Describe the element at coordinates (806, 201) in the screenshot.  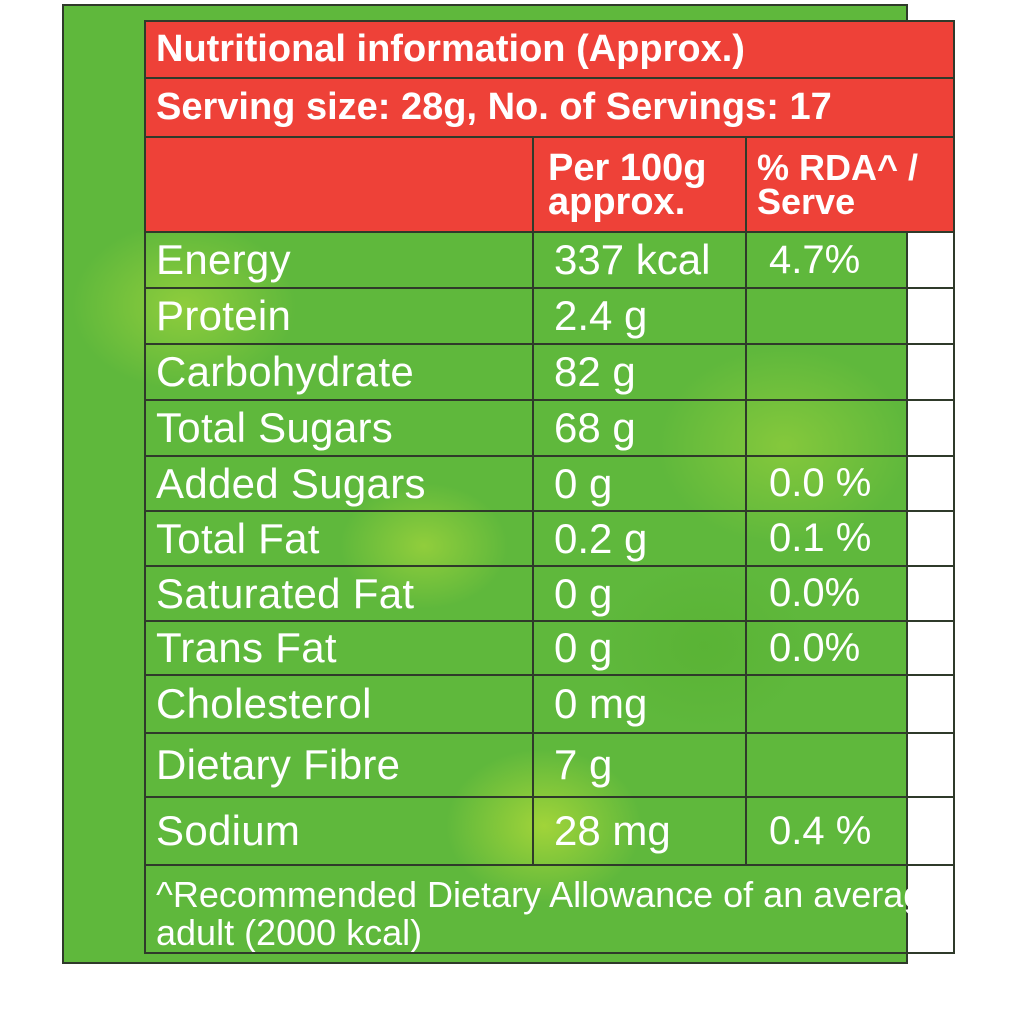
I see `column-header-rda-line2: Serve` at that location.